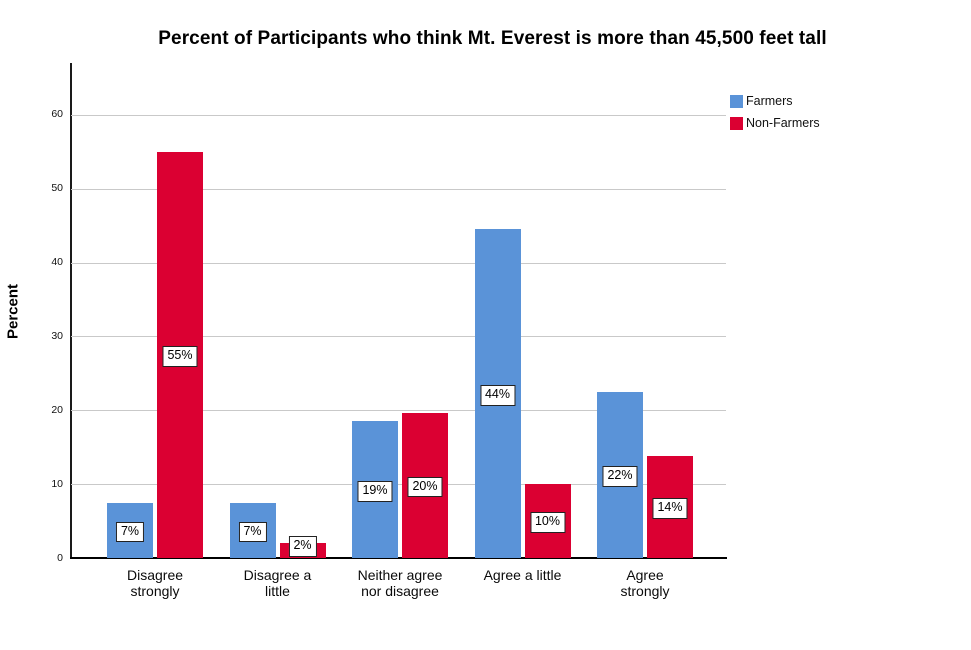  Describe the element at coordinates (57, 262) in the screenshot. I see `y-tick-label: 40` at that location.